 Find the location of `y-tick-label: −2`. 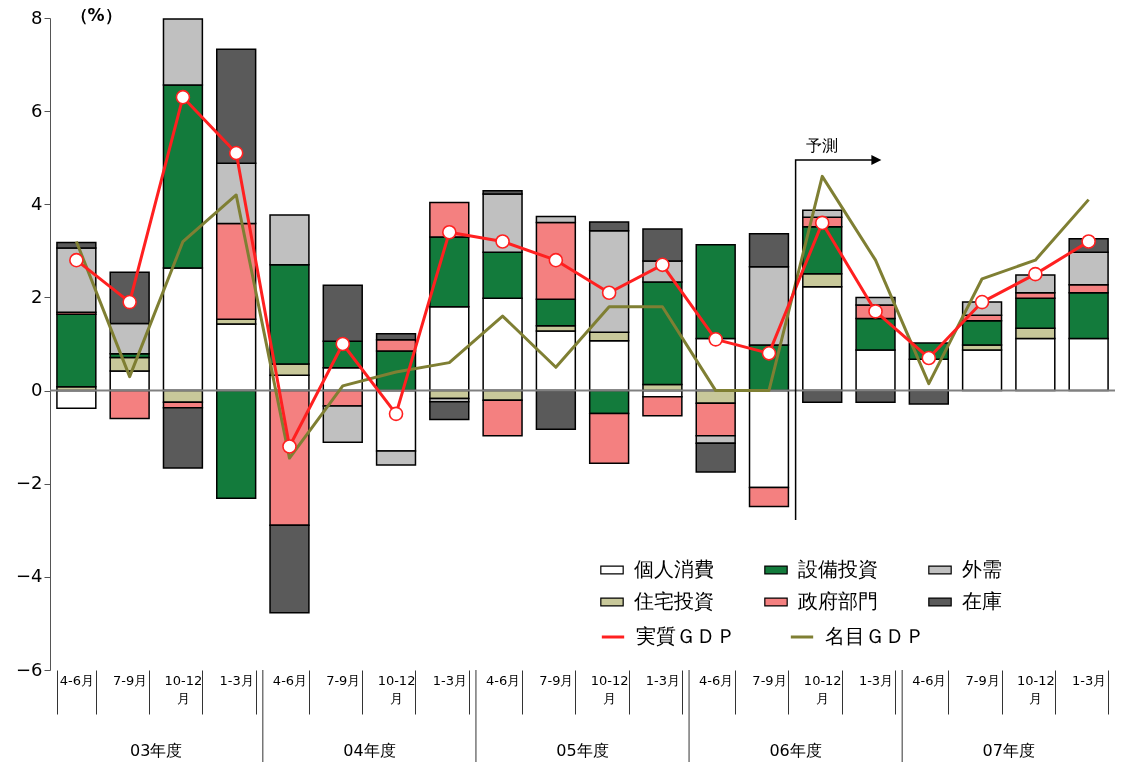

y-tick-label: −2 is located at coordinates (29, 483).